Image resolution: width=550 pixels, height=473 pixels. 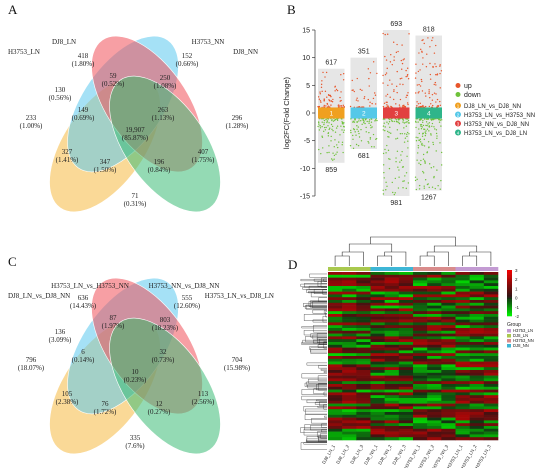 What do you see at coordinates (363, 103) in the screenshot?
I see `group-background` at bounding box center [363, 103].